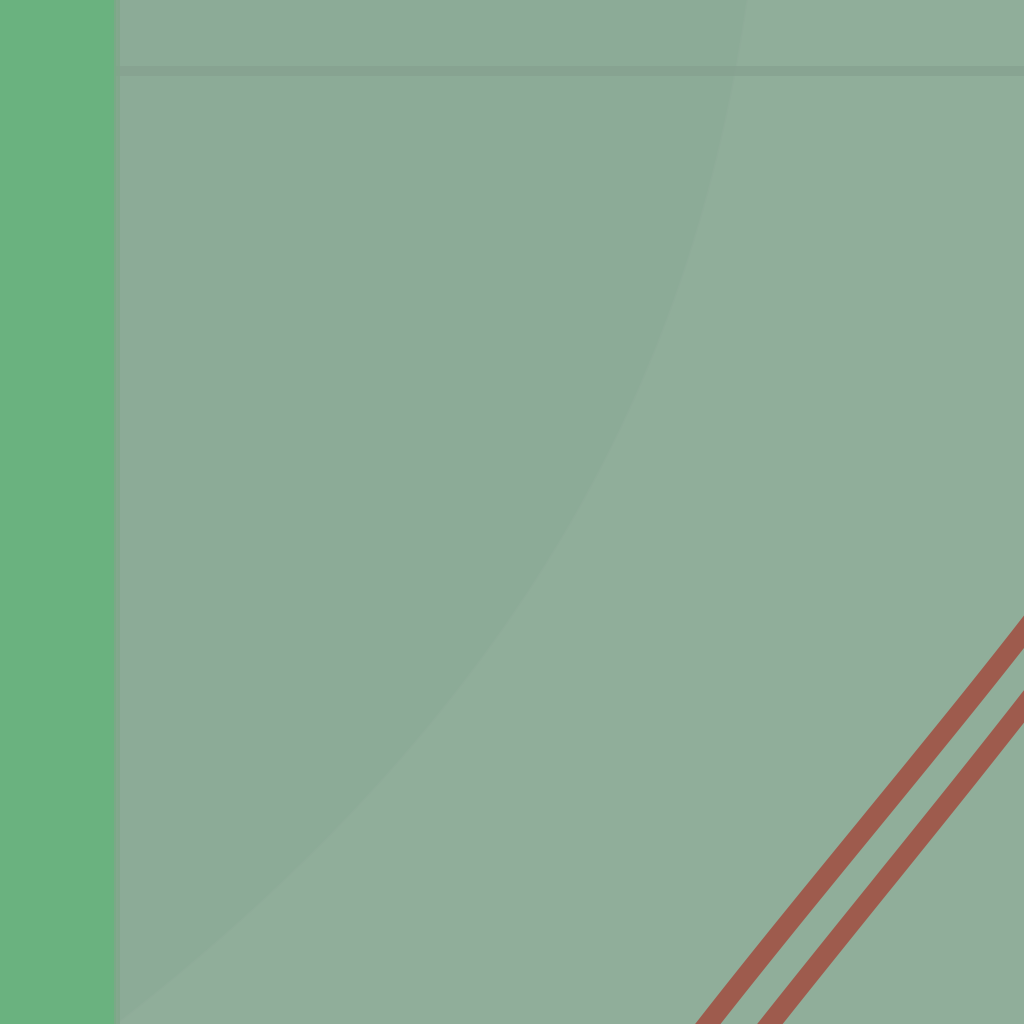 Image resolution: width=1024 pixels, height=1024 pixels. What do you see at coordinates (890, 857) in the screenshot?
I see `rail-track-inner` at bounding box center [890, 857].